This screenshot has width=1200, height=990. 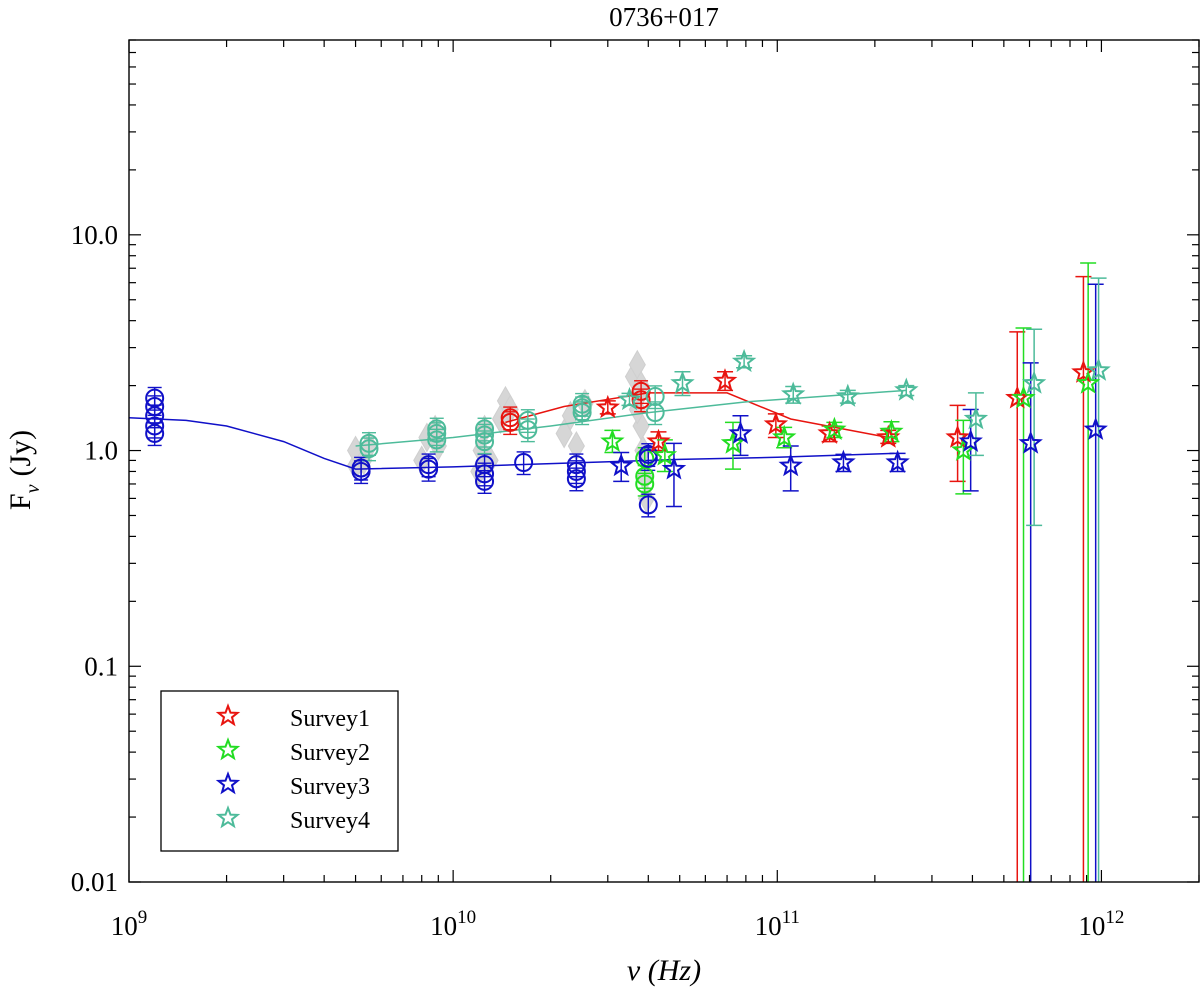 I want to click on x-tick-exponent: 9, so click(x=143, y=917).